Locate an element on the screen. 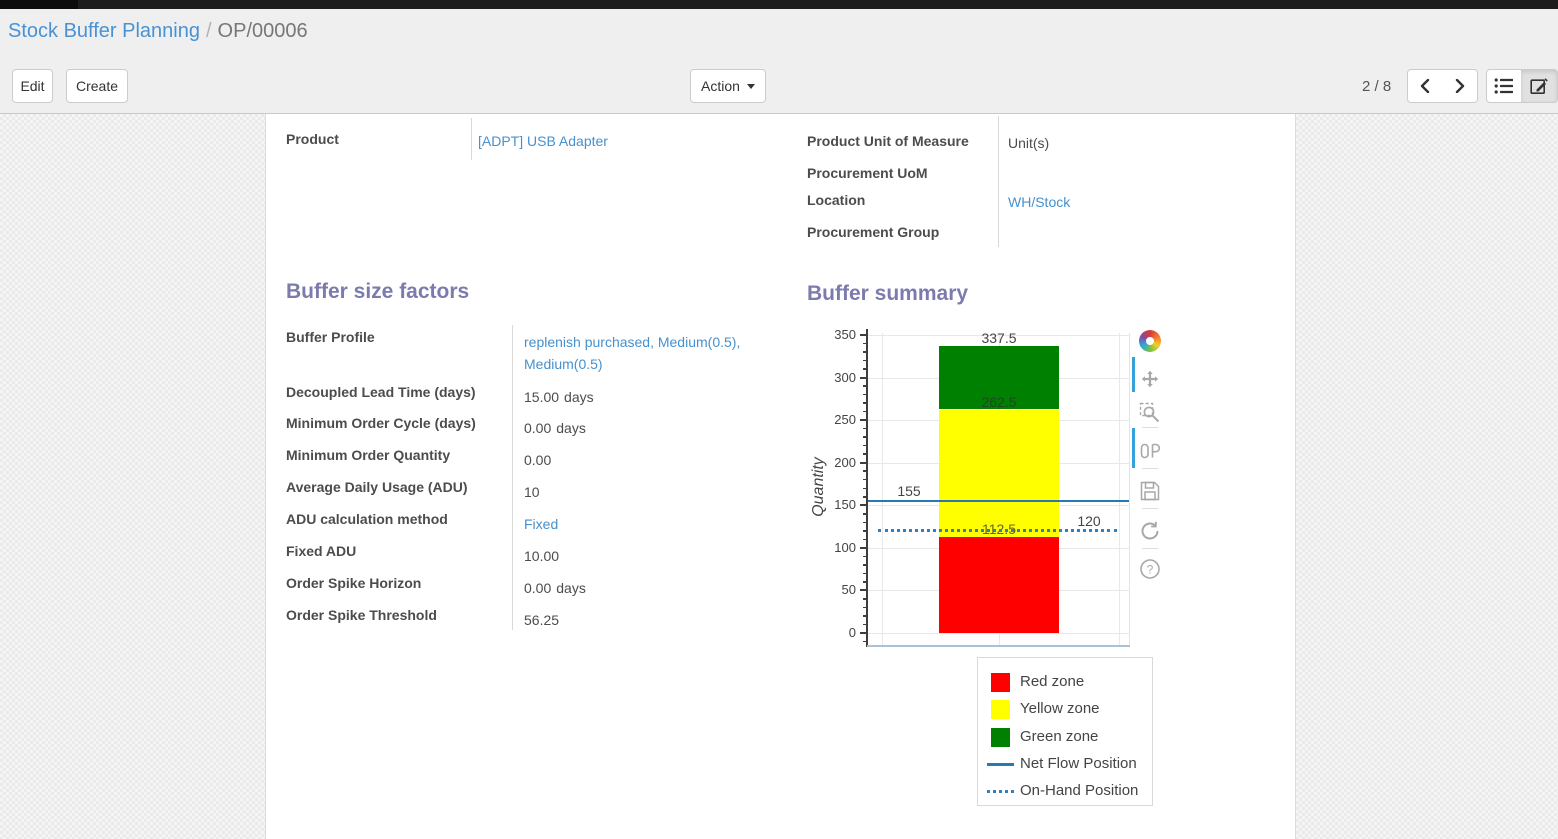  legend-item-red-zone: Red zone is located at coordinates (1065, 682).